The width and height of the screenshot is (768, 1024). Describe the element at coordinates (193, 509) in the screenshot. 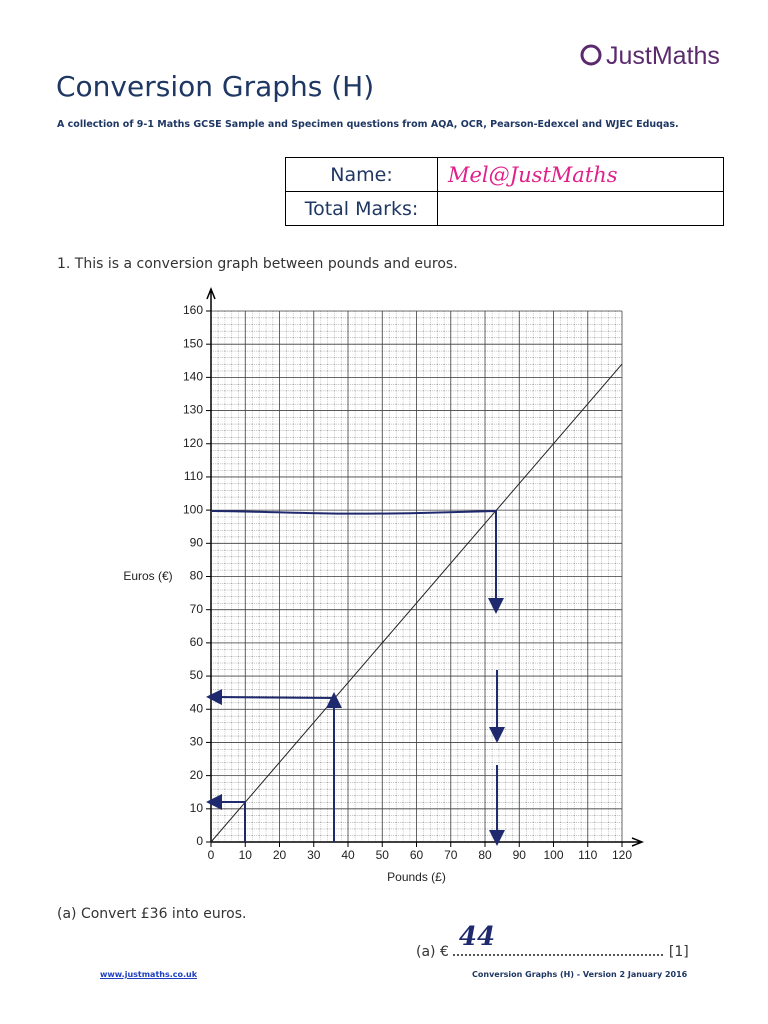

I see `y-tick-label: 100` at that location.